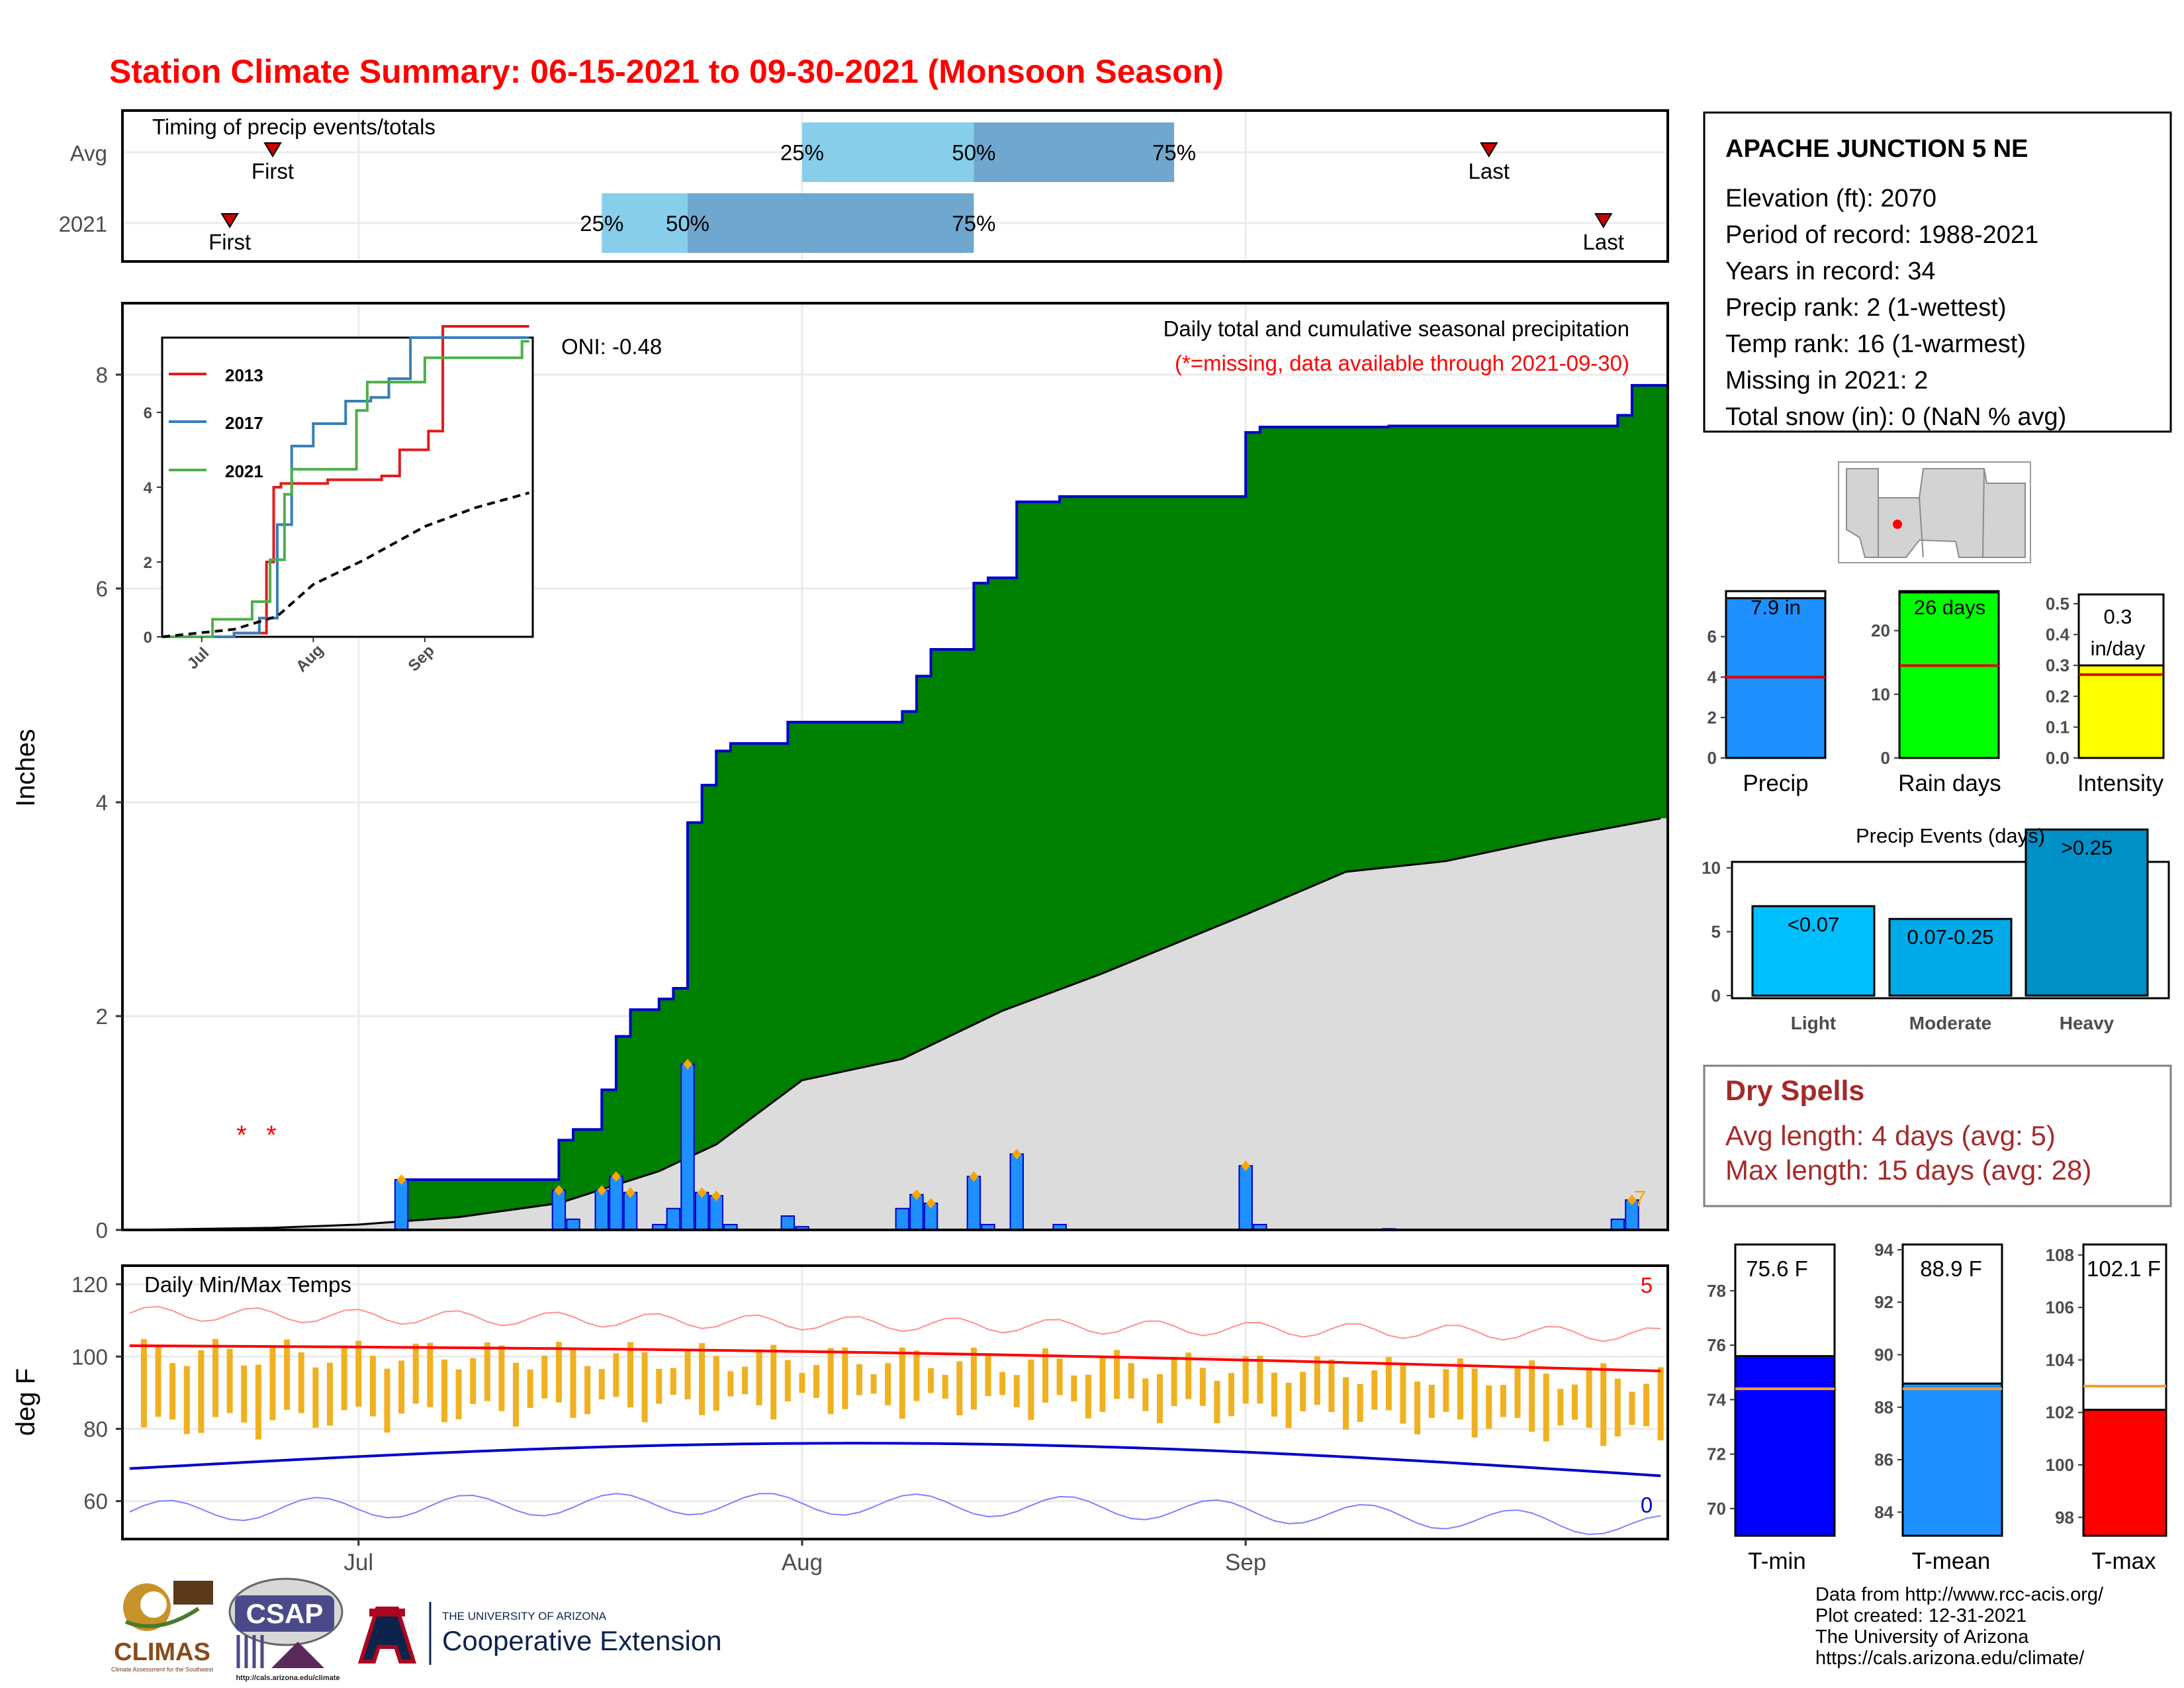  I want to click on gauge-precip-ytick-label: 0, so click(1712, 758).